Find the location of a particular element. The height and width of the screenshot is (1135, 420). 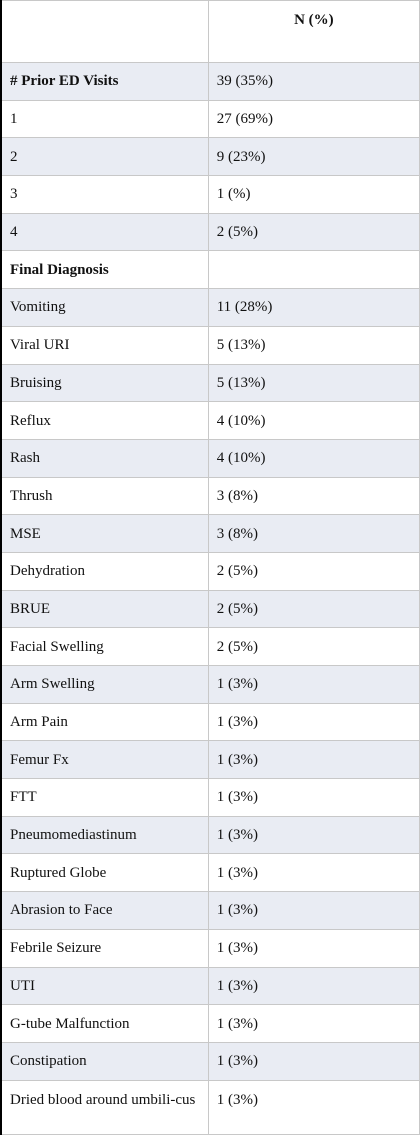

table-row: Thrush 3 (8%) is located at coordinates (210, 496).